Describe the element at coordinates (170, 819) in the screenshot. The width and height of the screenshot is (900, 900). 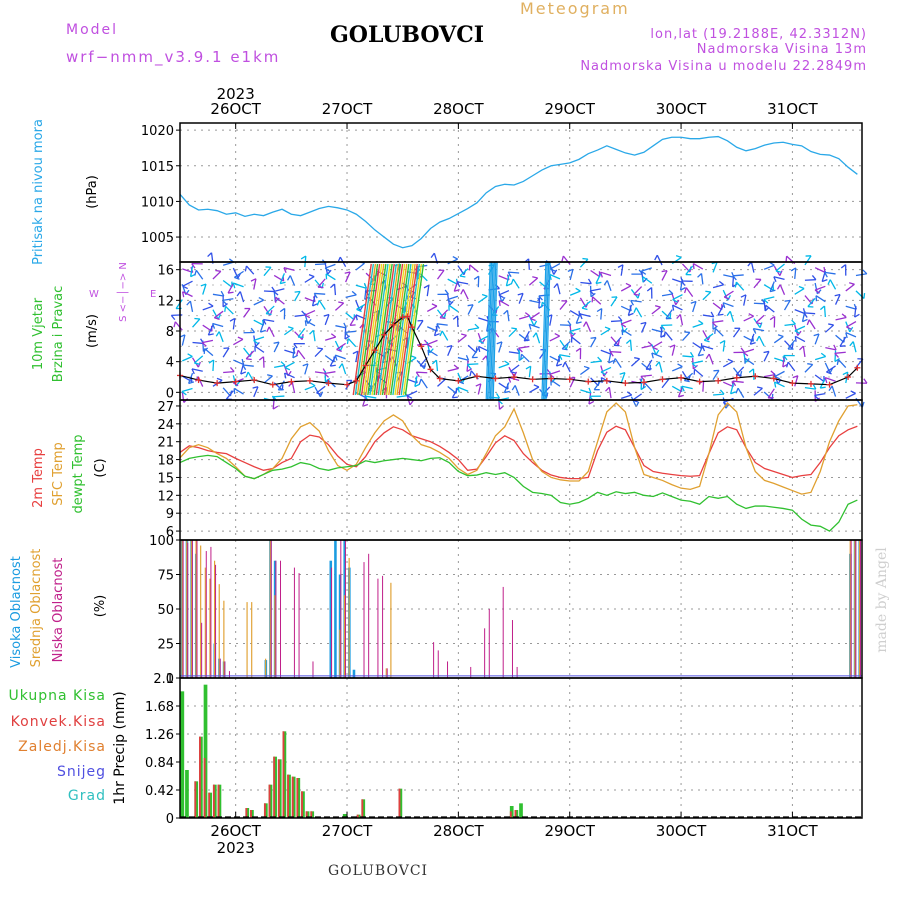
I see `y-tick-label: 0` at that location.